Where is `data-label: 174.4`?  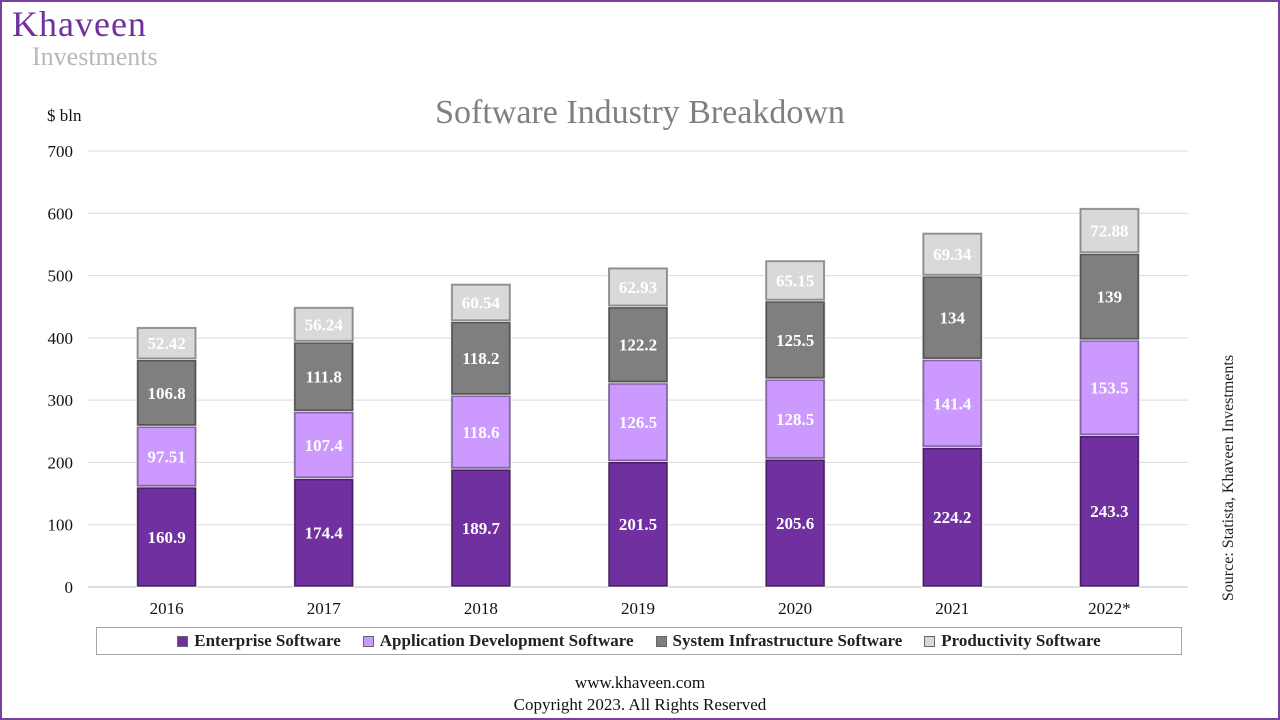
data-label: 174.4 is located at coordinates (324, 533).